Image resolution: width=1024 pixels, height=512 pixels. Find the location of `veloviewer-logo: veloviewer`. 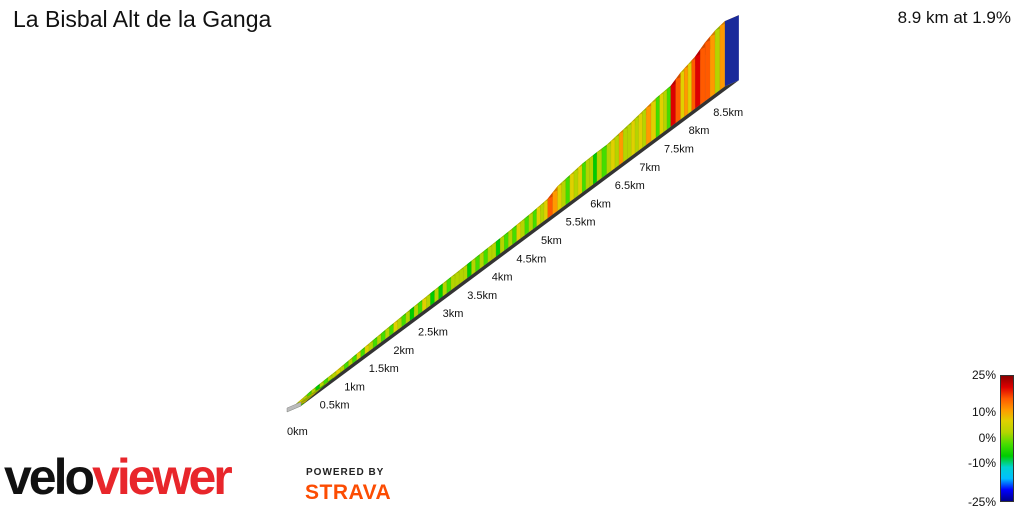

veloviewer-logo: veloviewer is located at coordinates (118, 477).